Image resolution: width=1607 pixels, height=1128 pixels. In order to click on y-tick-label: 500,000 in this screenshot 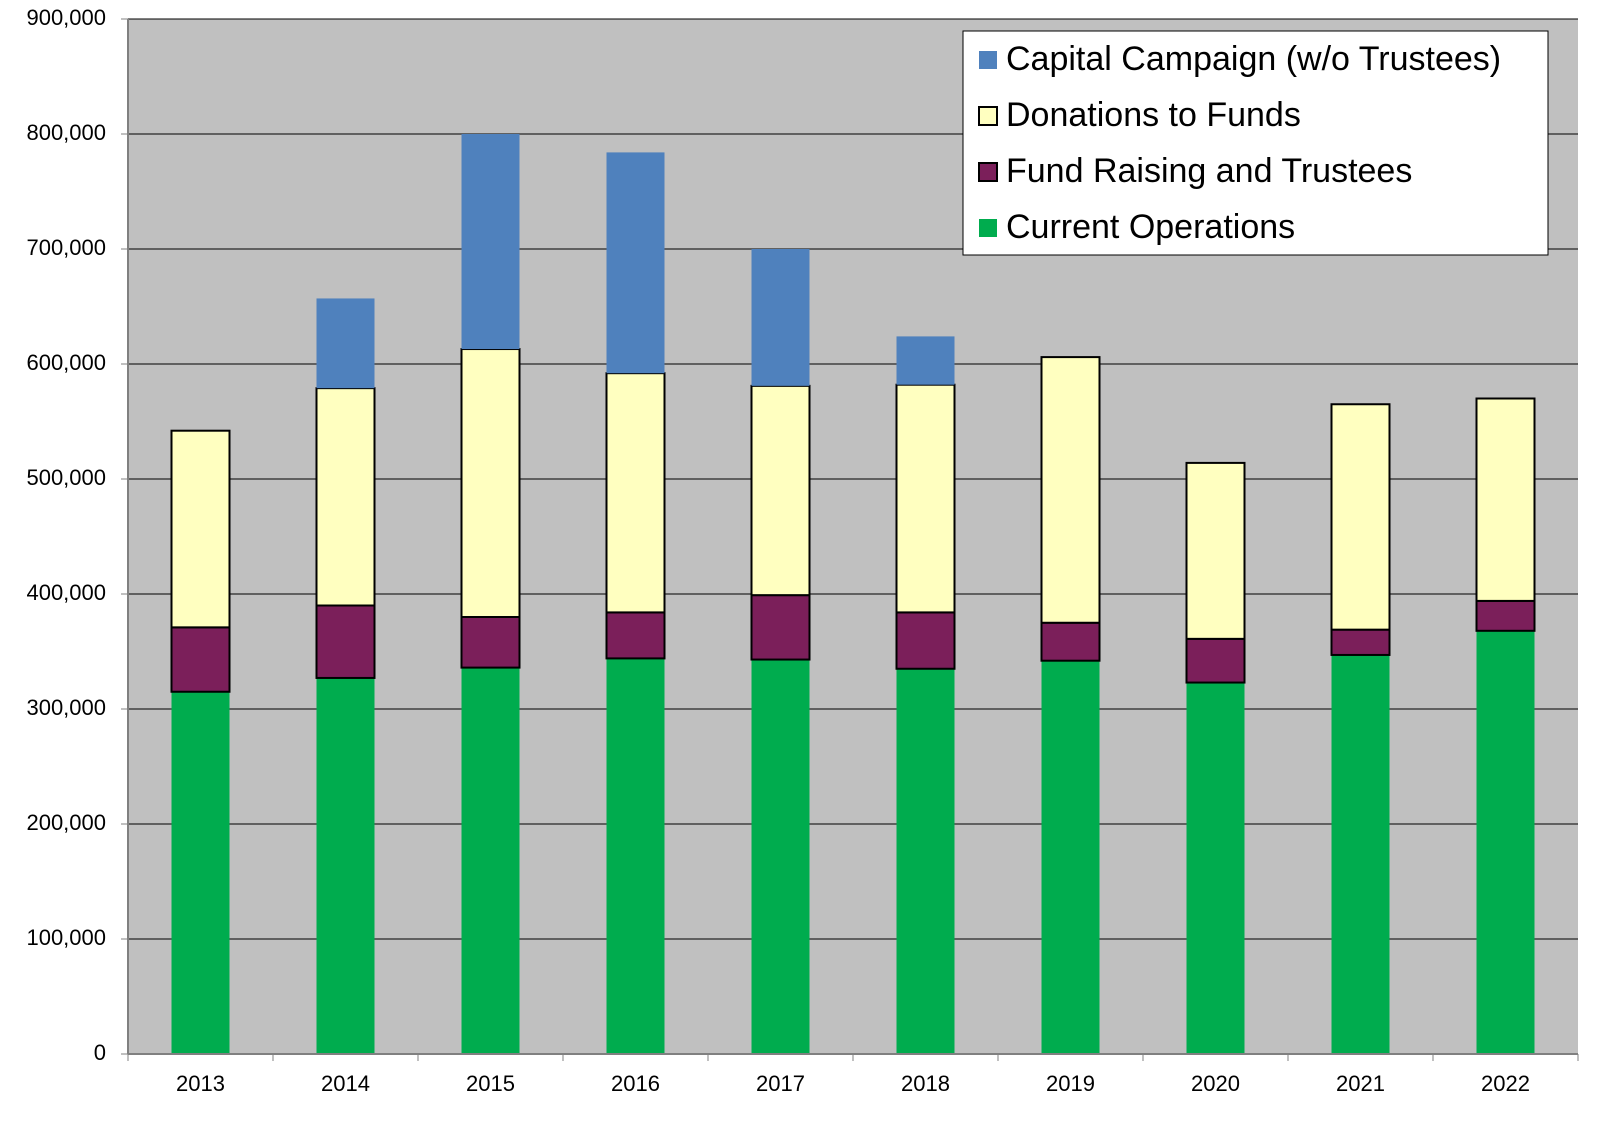, I will do `click(66, 477)`.